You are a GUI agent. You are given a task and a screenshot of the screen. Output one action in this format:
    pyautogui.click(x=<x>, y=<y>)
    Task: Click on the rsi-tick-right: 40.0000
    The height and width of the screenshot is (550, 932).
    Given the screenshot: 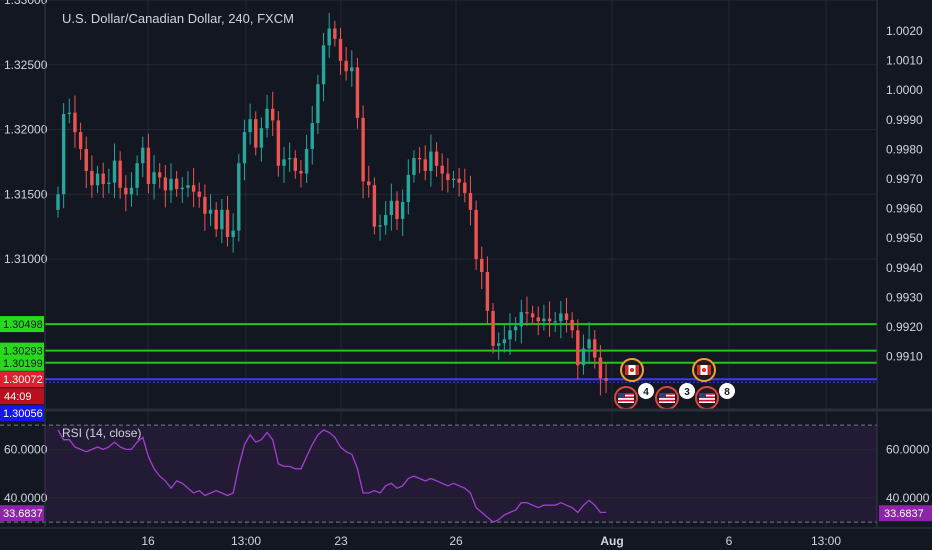 What is the action you would take?
    pyautogui.click(x=908, y=498)
    